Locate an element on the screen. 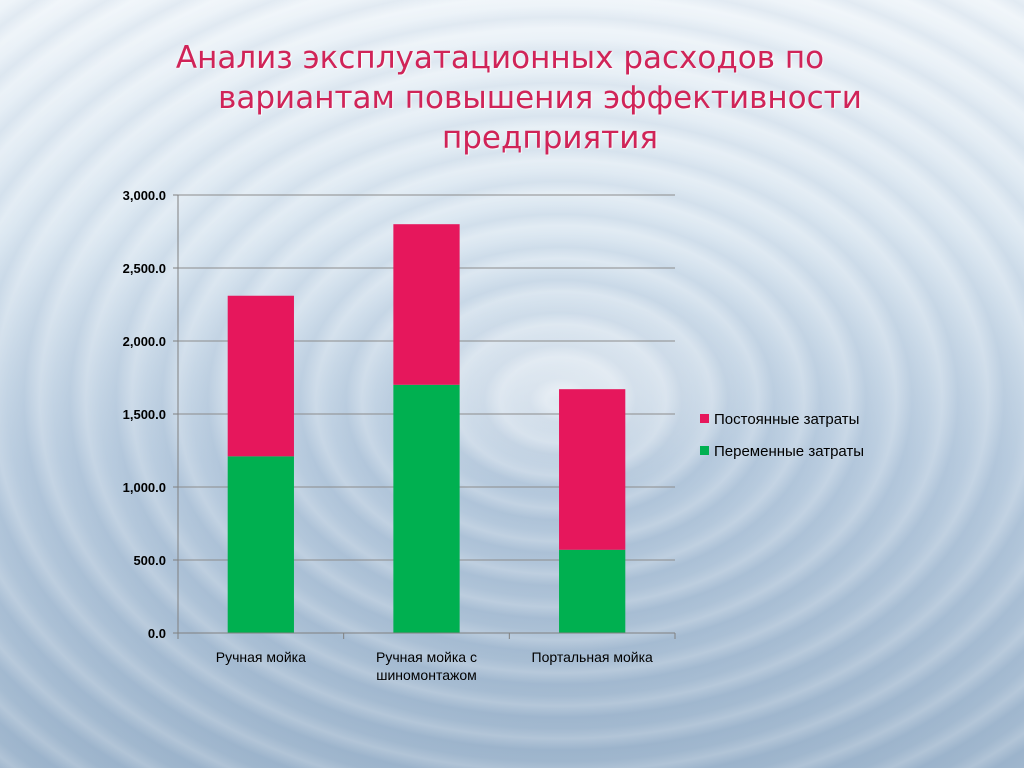 The image size is (1024, 768). legend-label: Переменные затраты is located at coordinates (789, 451).